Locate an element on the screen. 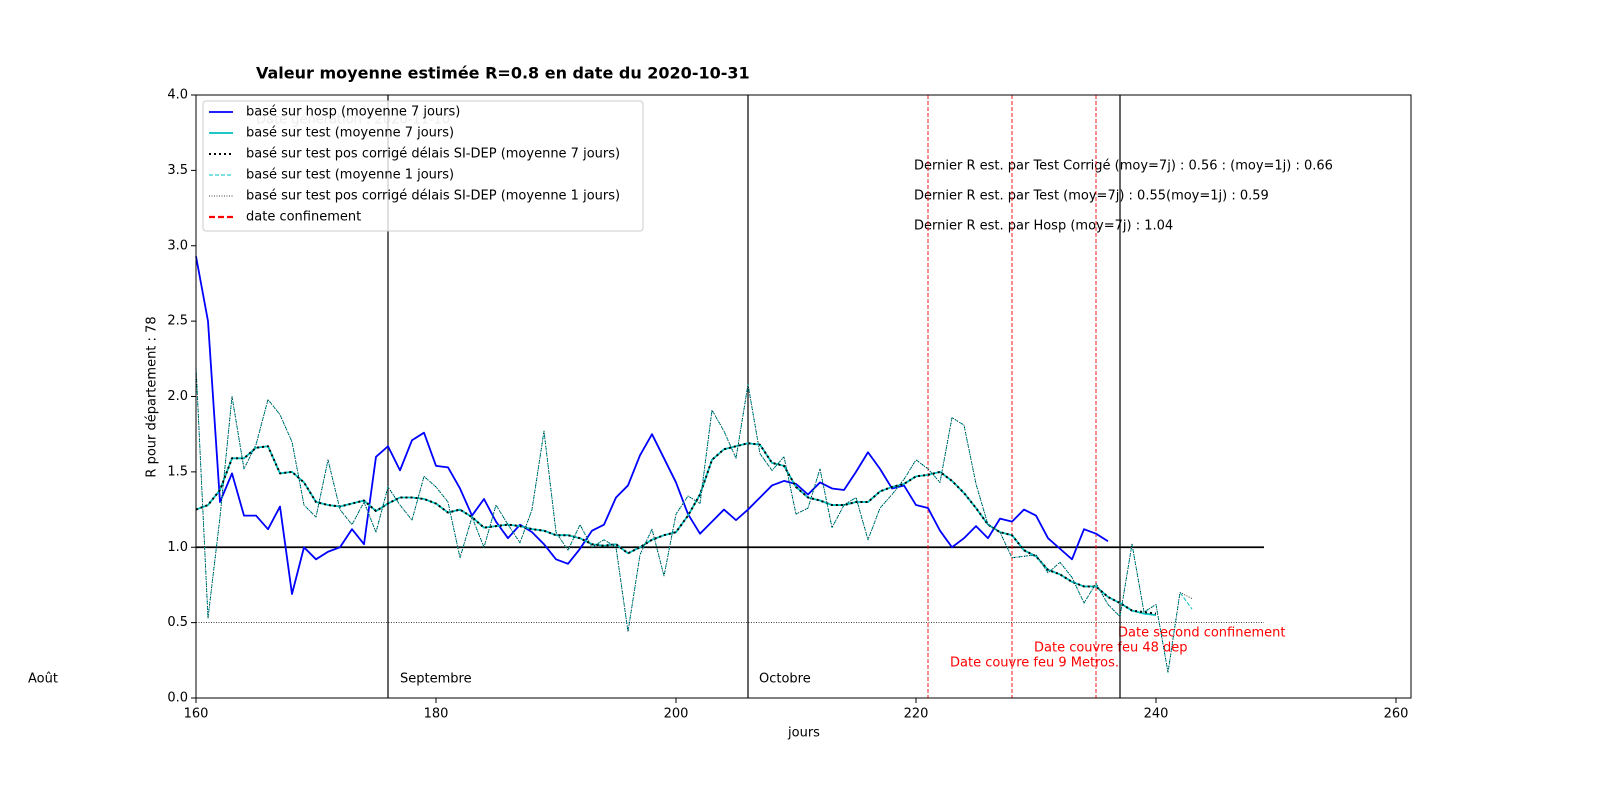  x-tick-label: 160 is located at coordinates (196, 714).